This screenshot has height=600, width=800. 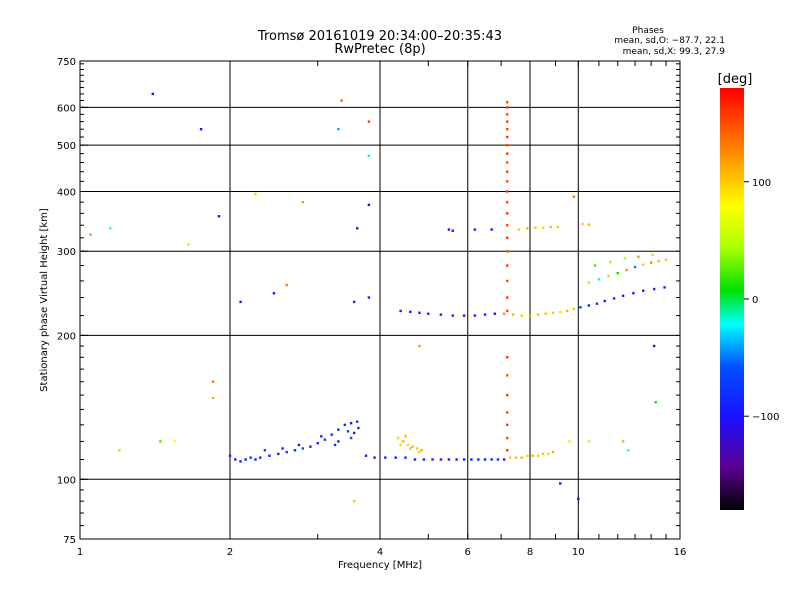 What do you see at coordinates (66, 336) in the screenshot?
I see `y-tick-label: 200` at bounding box center [66, 336].